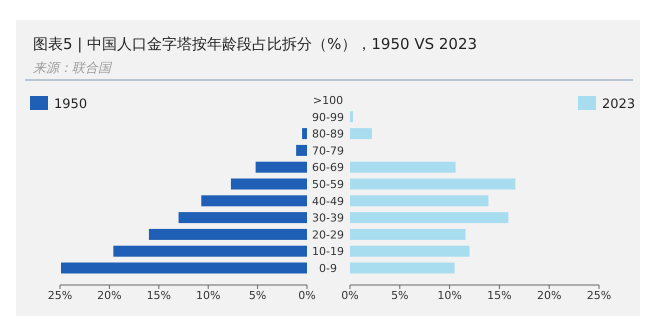 This screenshot has height=329, width=658. Describe the element at coordinates (328, 184) in the screenshot. I see `y-tick-label: 50-59` at that location.